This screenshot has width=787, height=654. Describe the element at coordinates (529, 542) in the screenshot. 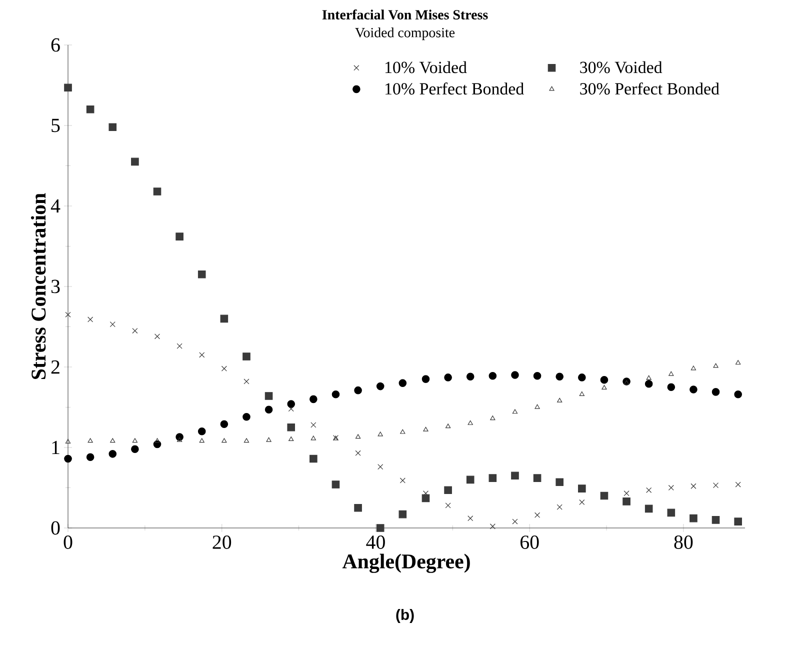

I see `x-tick-label: 60` at that location.